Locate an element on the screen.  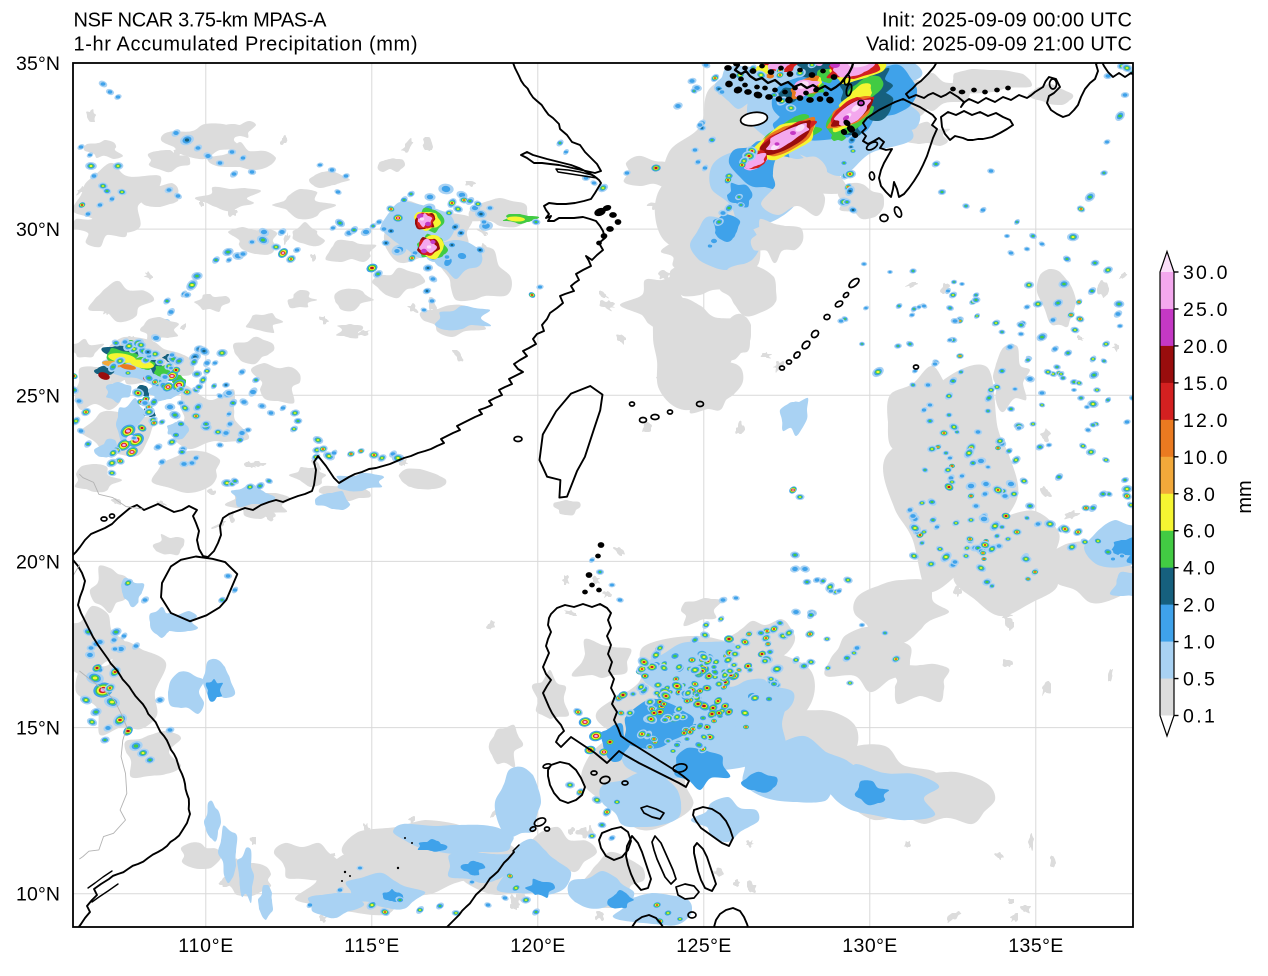
svg-text: 110°E is located at coordinates (205, 946).